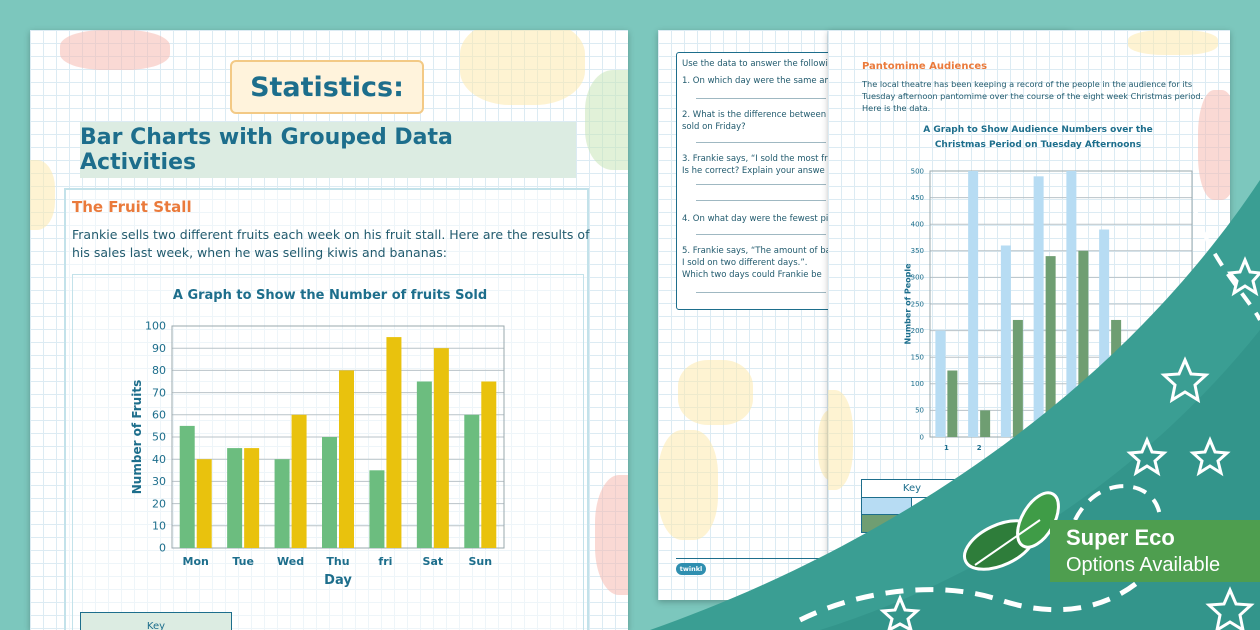 Image resolution: width=1260 pixels, height=630 pixels. What do you see at coordinates (132, 207) in the screenshot?
I see `section-title: The Fruit Stall` at bounding box center [132, 207].